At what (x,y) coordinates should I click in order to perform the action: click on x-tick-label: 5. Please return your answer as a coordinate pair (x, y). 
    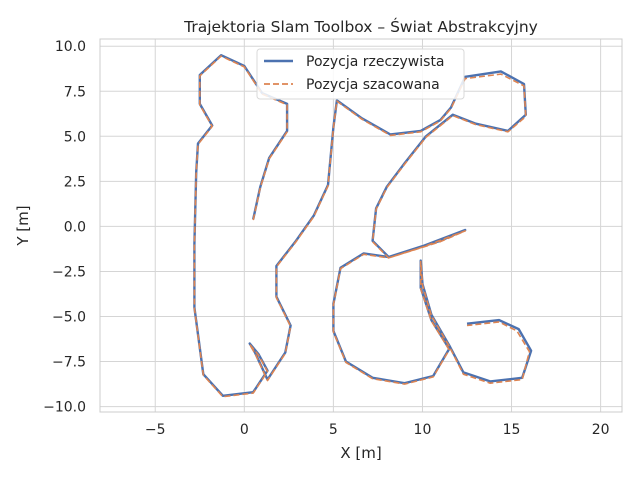
    Looking at the image, I should click on (333, 430).